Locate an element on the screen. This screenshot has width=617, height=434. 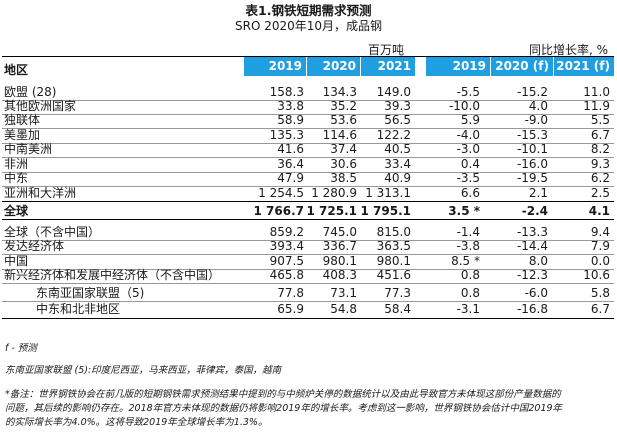
cell-volume-2021f: 815.0 is located at coordinates (393, 232).